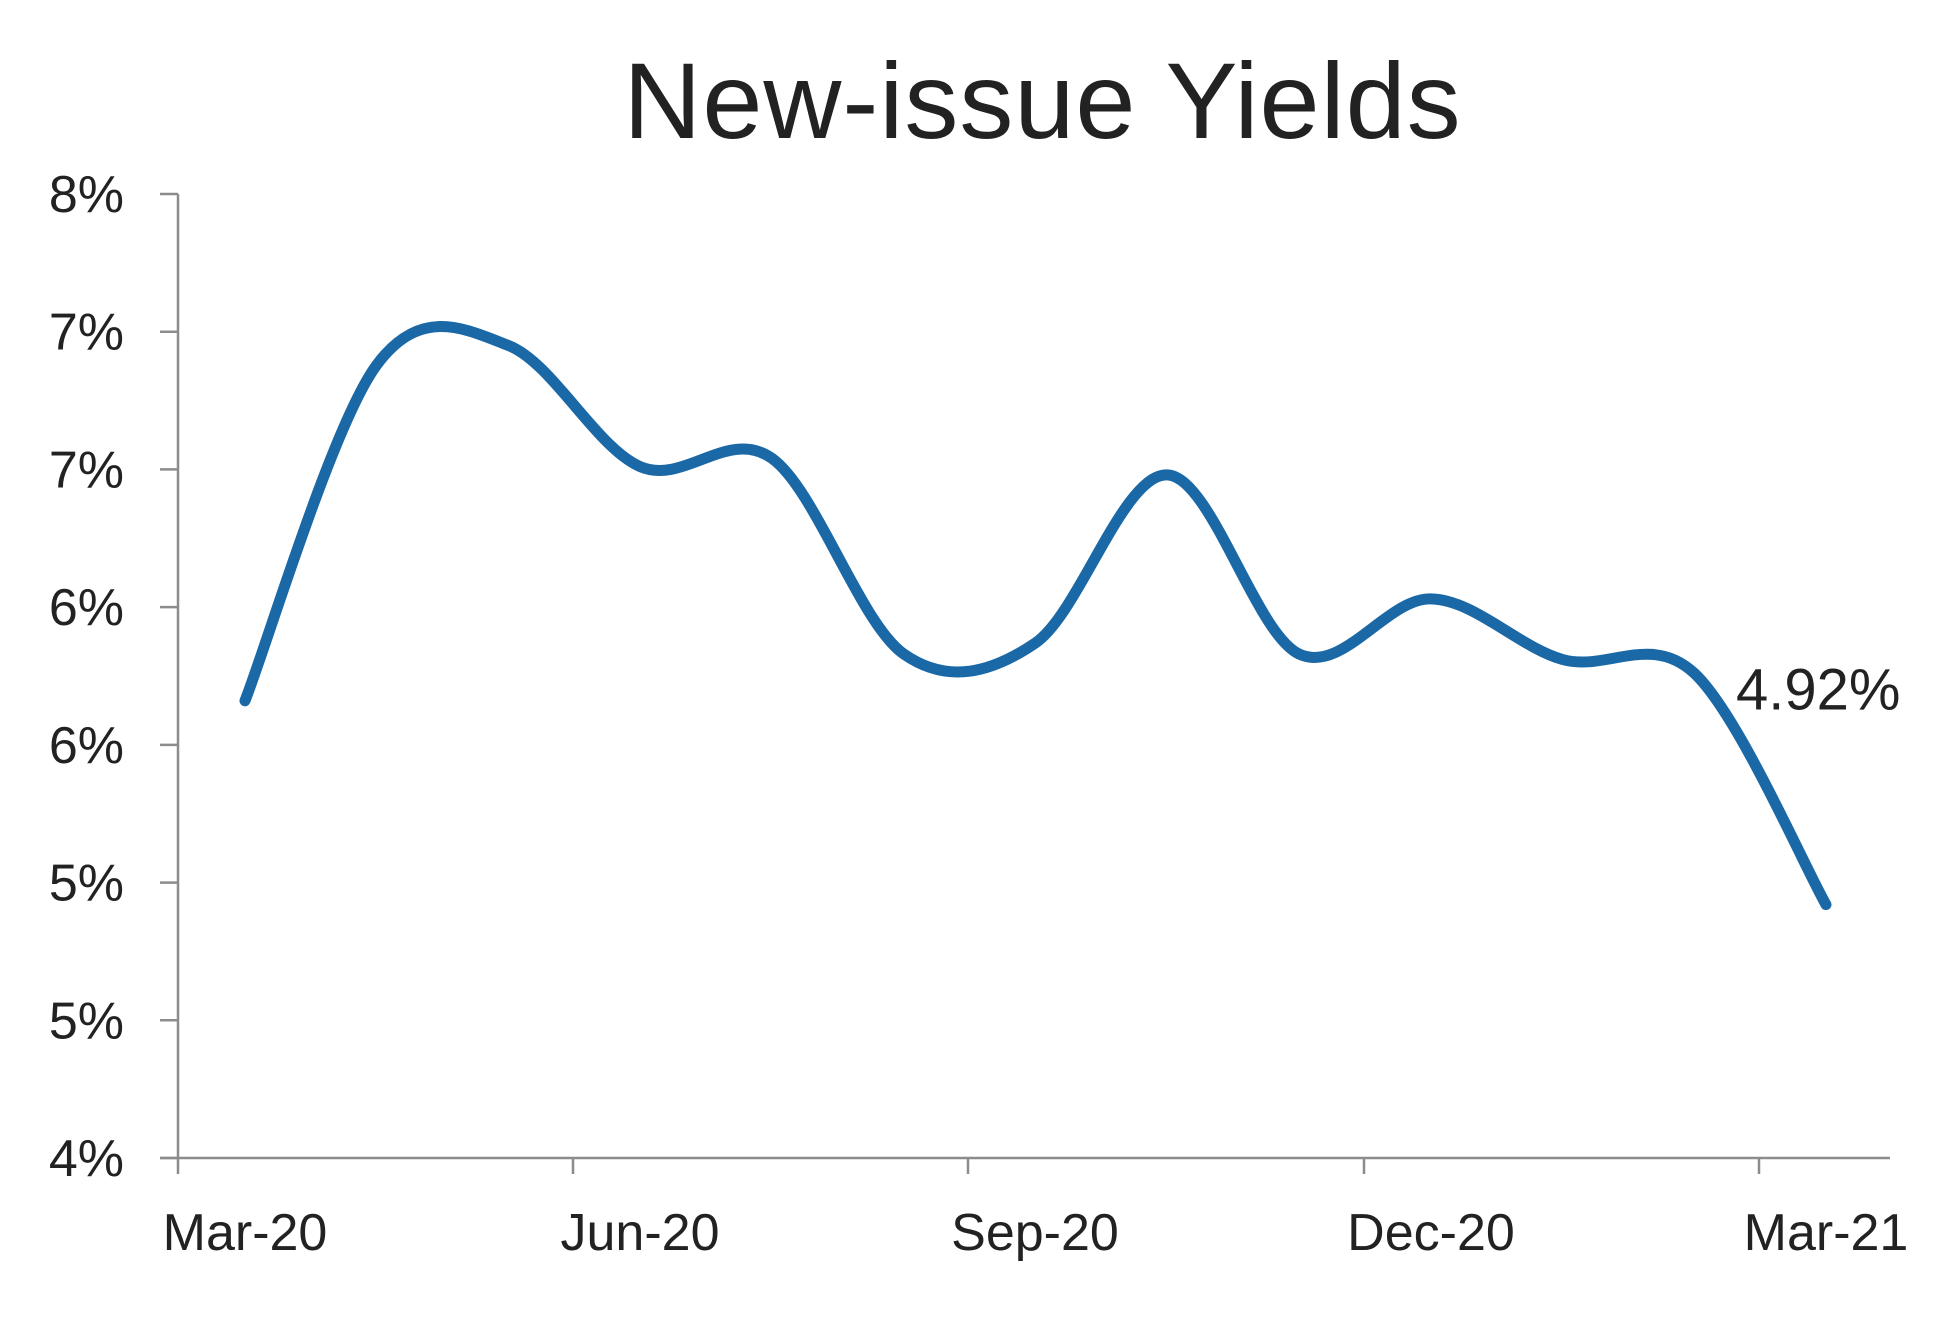 This screenshot has height=1320, width=1938. What do you see at coordinates (1826, 1233) in the screenshot?
I see `x-tick-label: Mar-21` at bounding box center [1826, 1233].